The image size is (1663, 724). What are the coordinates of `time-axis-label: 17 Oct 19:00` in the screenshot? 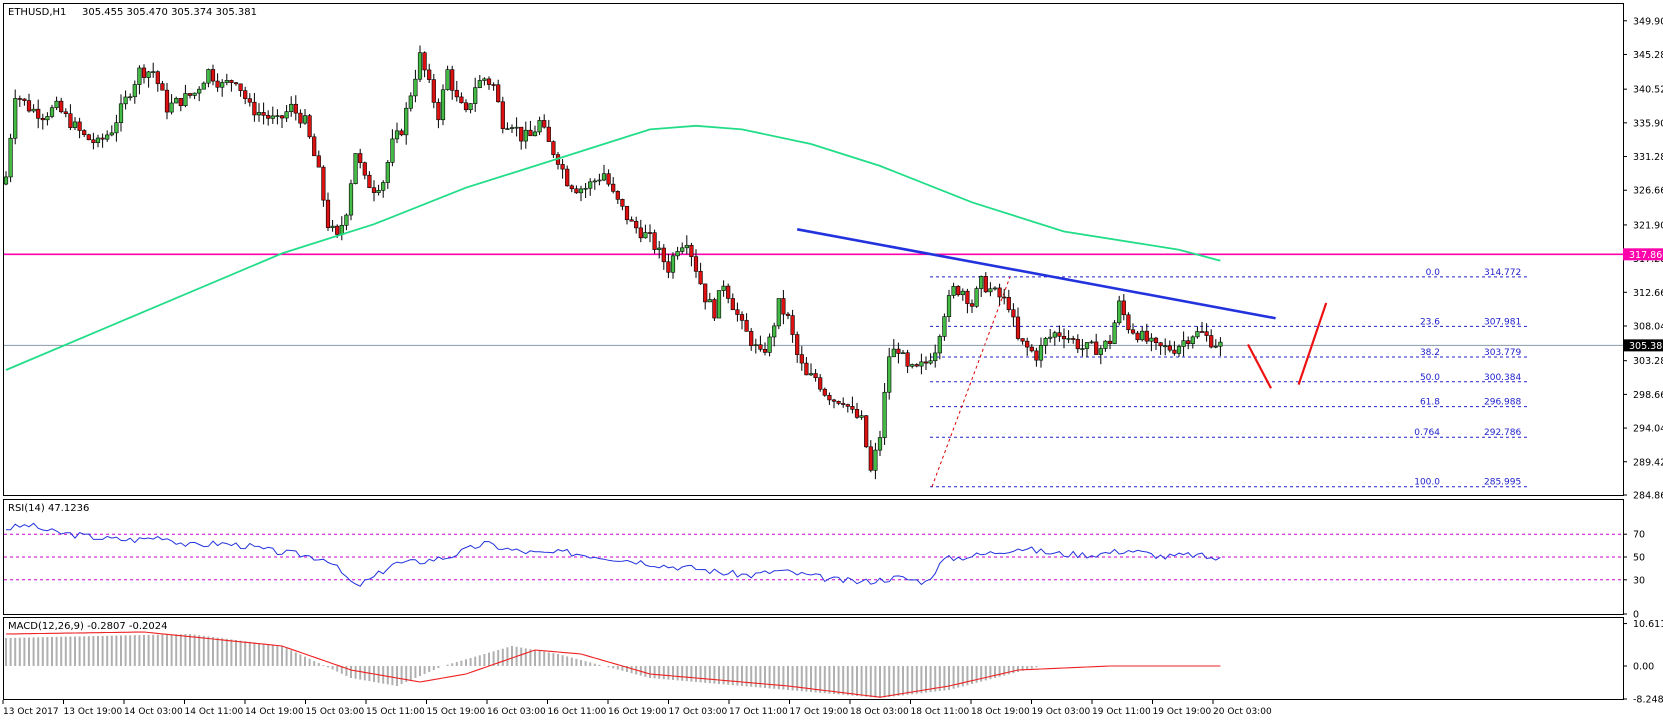 It's located at (819, 712).